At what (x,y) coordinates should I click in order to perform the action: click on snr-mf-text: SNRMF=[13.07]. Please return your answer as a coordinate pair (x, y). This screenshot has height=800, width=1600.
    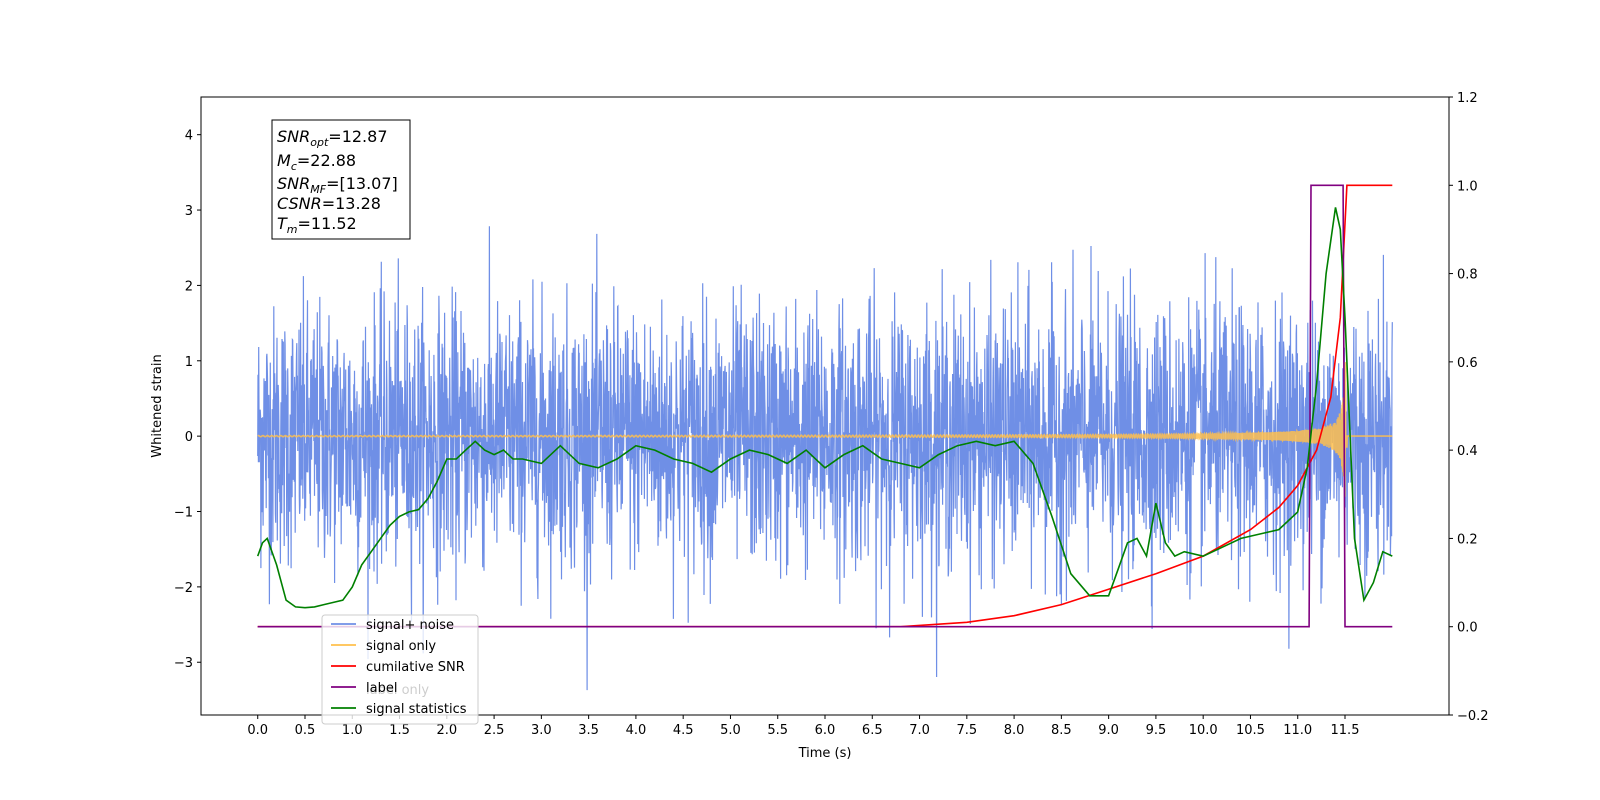
    Looking at the image, I should click on (337, 185).